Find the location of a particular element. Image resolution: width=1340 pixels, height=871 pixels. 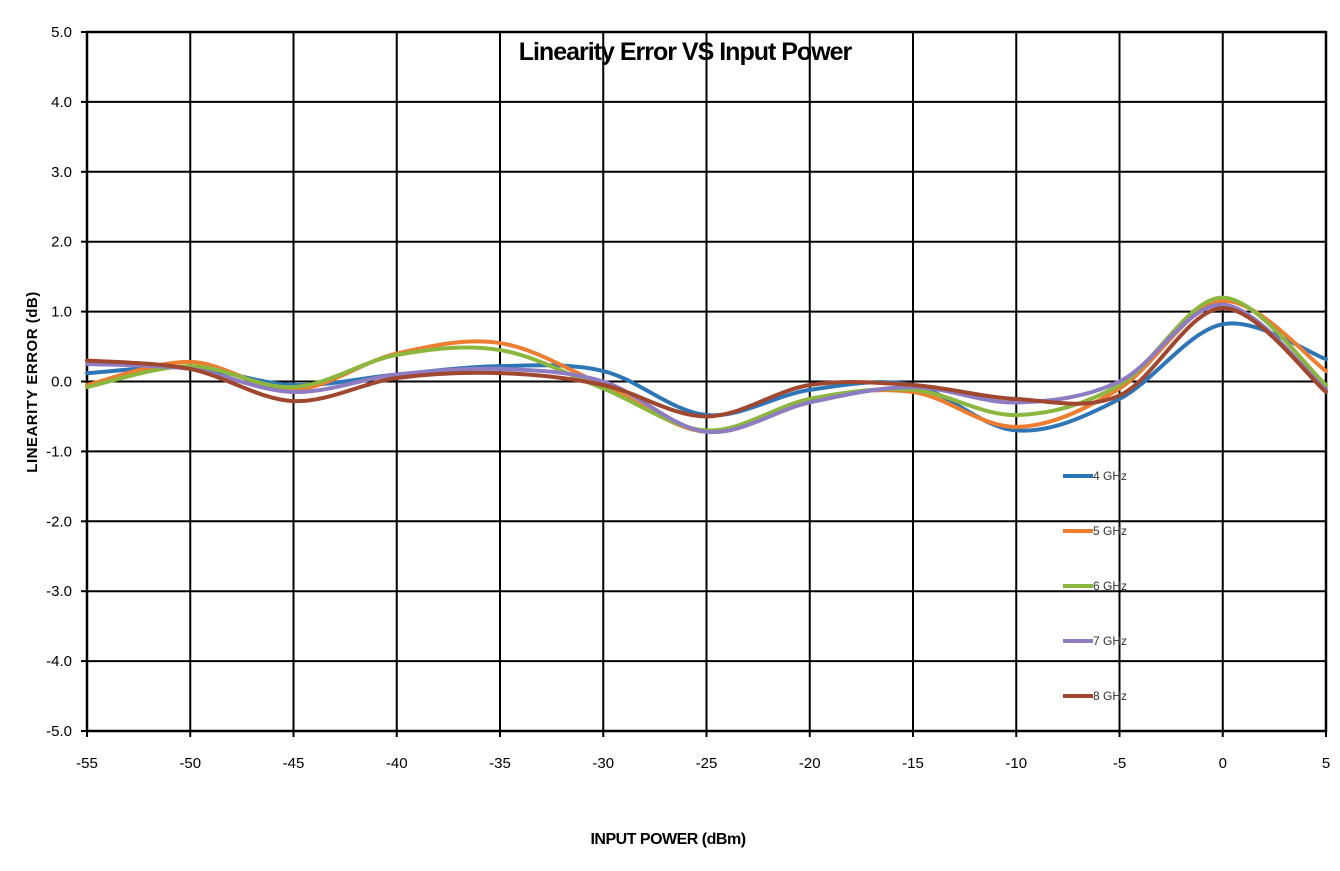

y-tick-label: 2.0 is located at coordinates (61, 242).